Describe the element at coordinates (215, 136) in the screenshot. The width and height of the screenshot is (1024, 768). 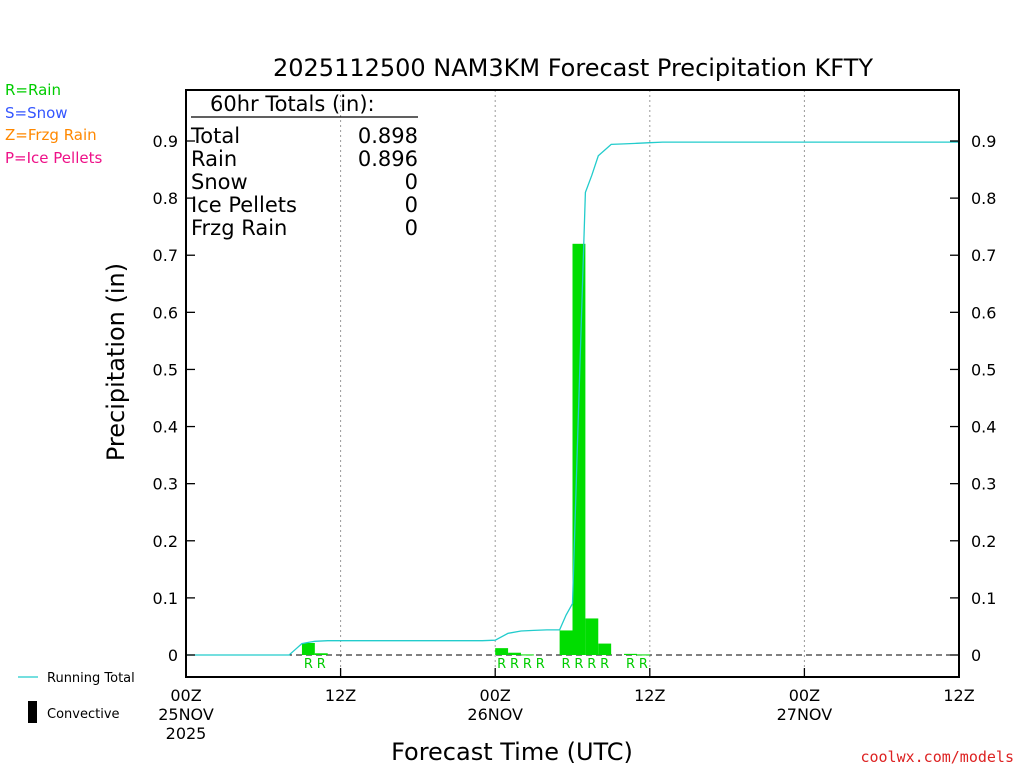
I see `totals-row-label: Total` at that location.